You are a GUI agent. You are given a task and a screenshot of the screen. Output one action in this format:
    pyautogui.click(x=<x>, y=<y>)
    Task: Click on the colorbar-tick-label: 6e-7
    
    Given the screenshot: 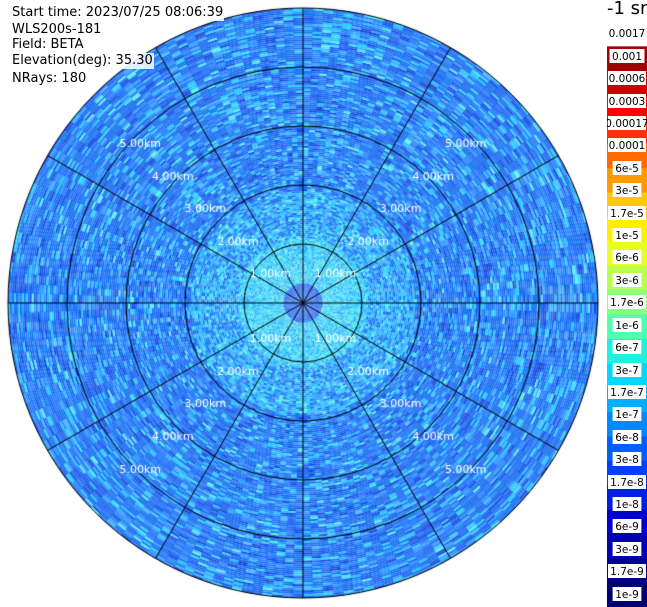 What is the action you would take?
    pyautogui.click(x=627, y=348)
    